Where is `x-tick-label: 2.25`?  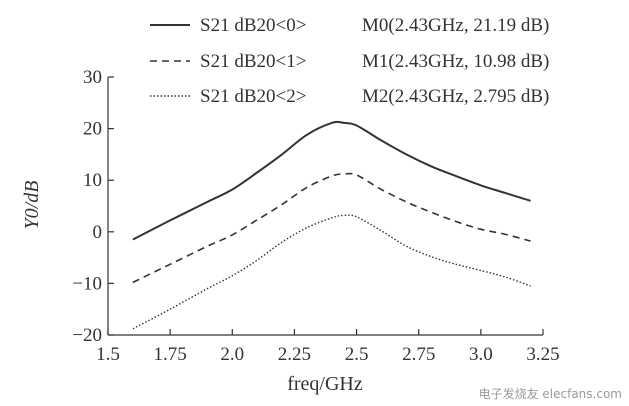
x-tick-label: 2.25 is located at coordinates (294, 354).